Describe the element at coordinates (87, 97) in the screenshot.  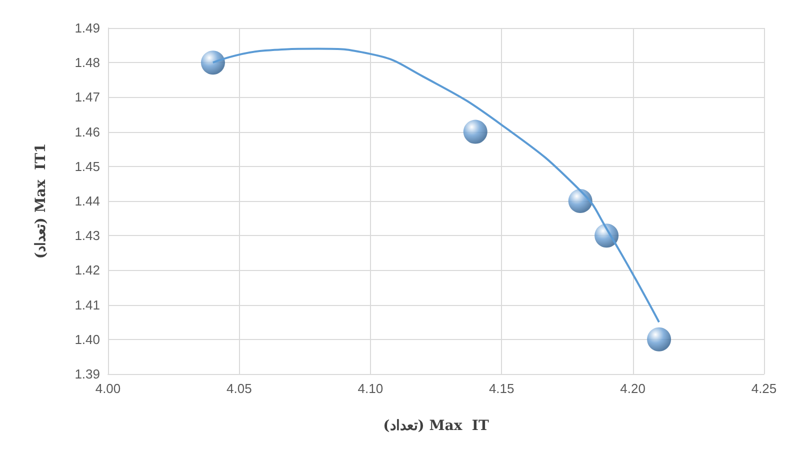
I see `y-tick-label: 1.47` at that location.